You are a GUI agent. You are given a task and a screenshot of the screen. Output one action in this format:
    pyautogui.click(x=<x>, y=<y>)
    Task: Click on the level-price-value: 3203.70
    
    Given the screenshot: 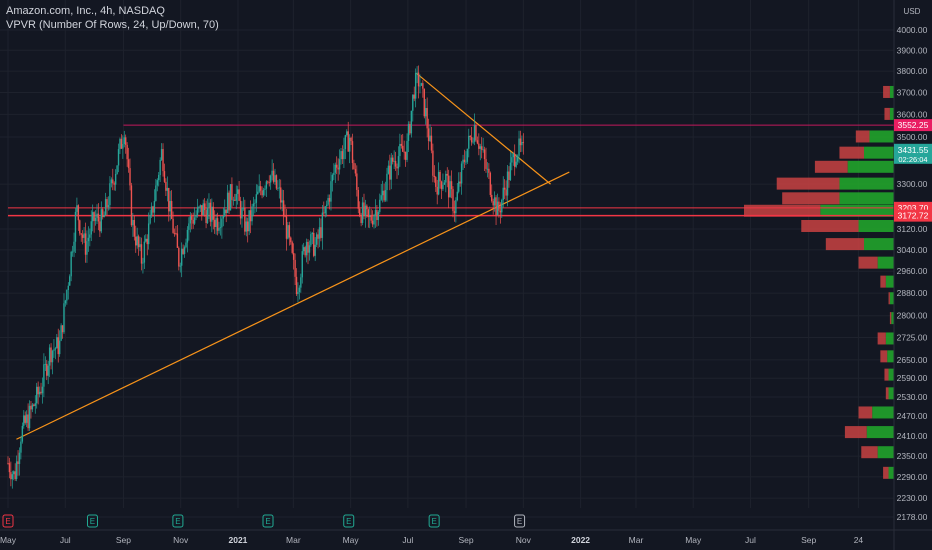 What is the action you would take?
    pyautogui.click(x=913, y=208)
    